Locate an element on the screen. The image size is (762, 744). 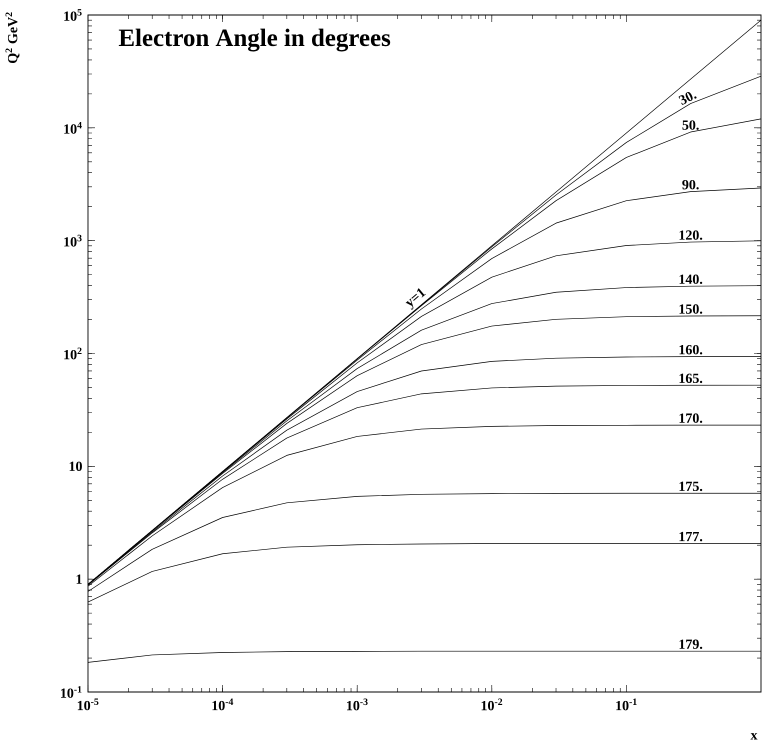
y-tick-label: 10$^{4}$ is located at coordinates (73, 128).